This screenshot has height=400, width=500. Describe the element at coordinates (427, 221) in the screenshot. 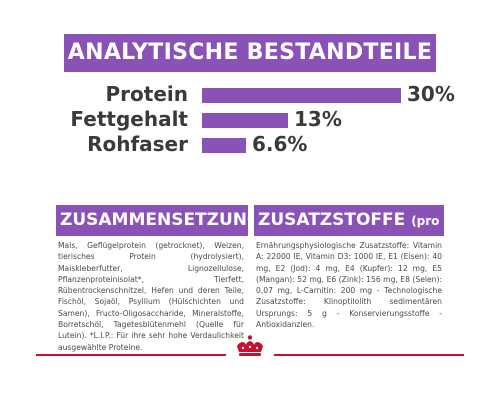

I see `additives-title-suffix: (pro kg)` at that location.